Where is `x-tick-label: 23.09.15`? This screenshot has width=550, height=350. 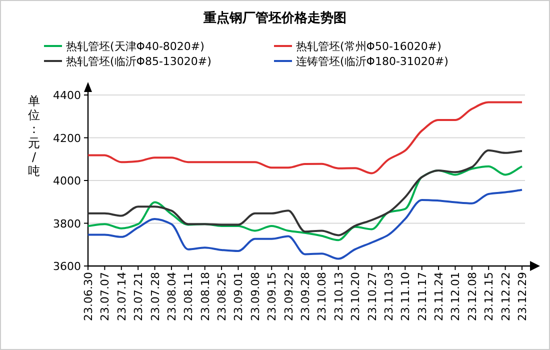 x-tick-label: 23.09.15 is located at coordinates (272, 296).